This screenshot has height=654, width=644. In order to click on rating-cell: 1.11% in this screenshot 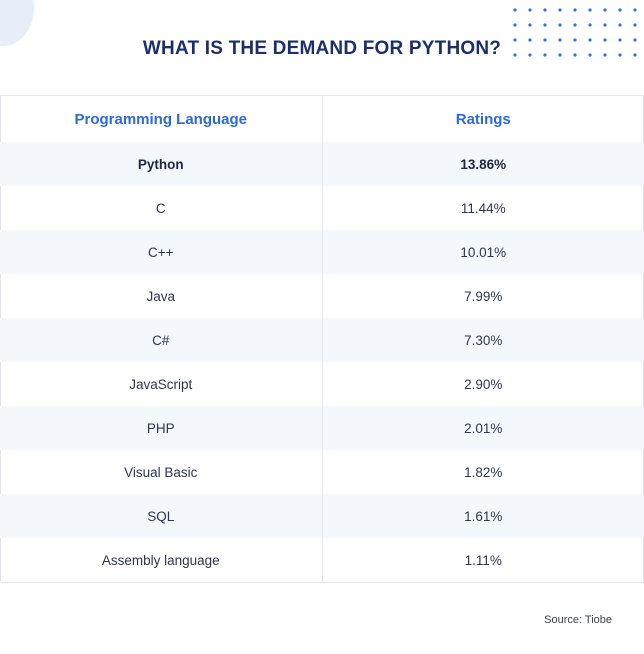, I will do `click(483, 560)`.